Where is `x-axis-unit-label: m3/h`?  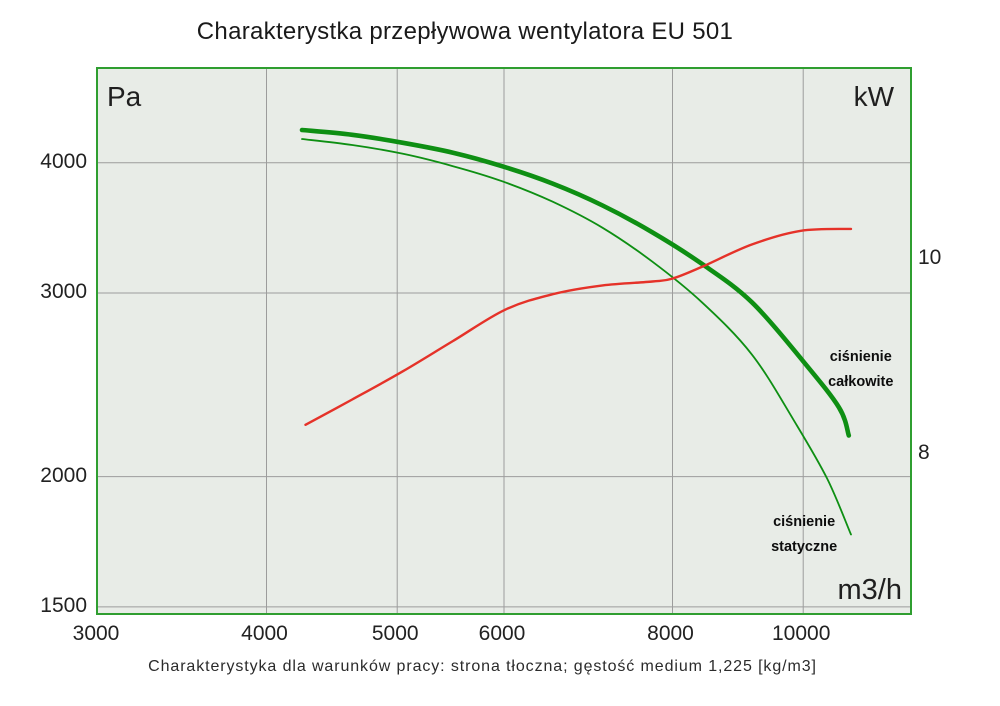
x-axis-unit-label: m3/h is located at coordinates (869, 590).